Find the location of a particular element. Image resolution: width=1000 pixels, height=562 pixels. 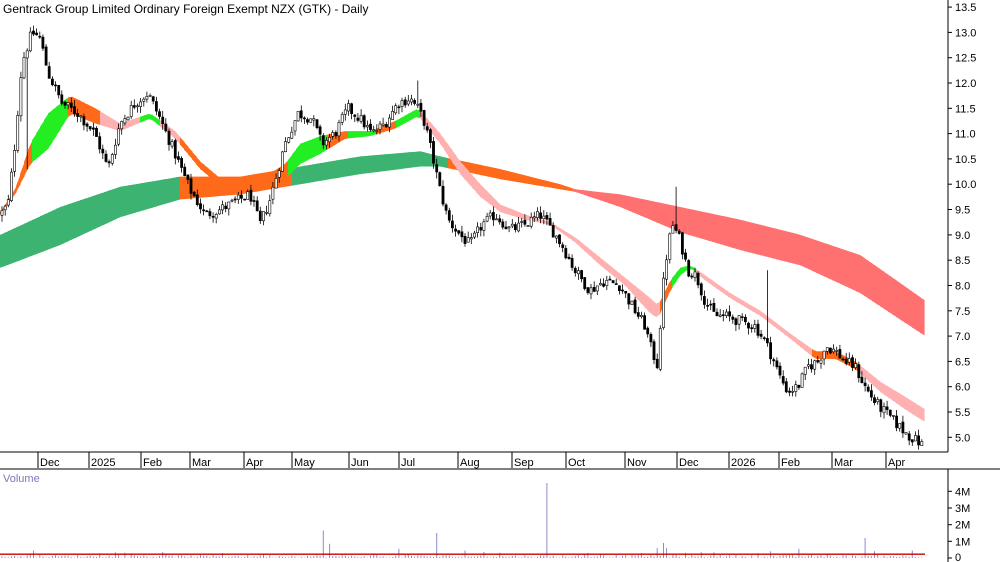

price-tick-label: 9.5 is located at coordinates (962, 211).